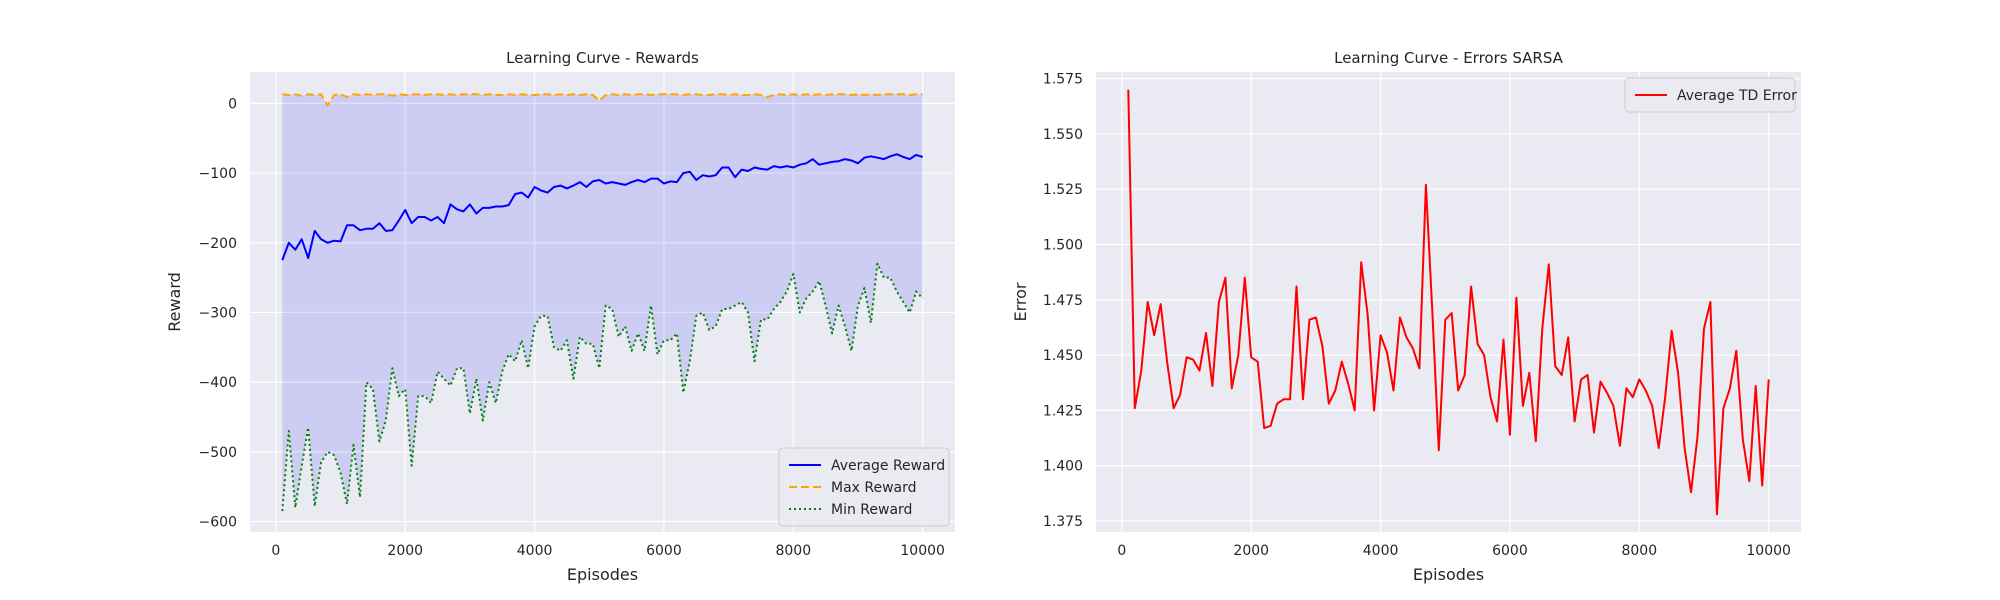  Describe the element at coordinates (1063, 467) in the screenshot. I see `y-tick-label: 1.400` at that location.